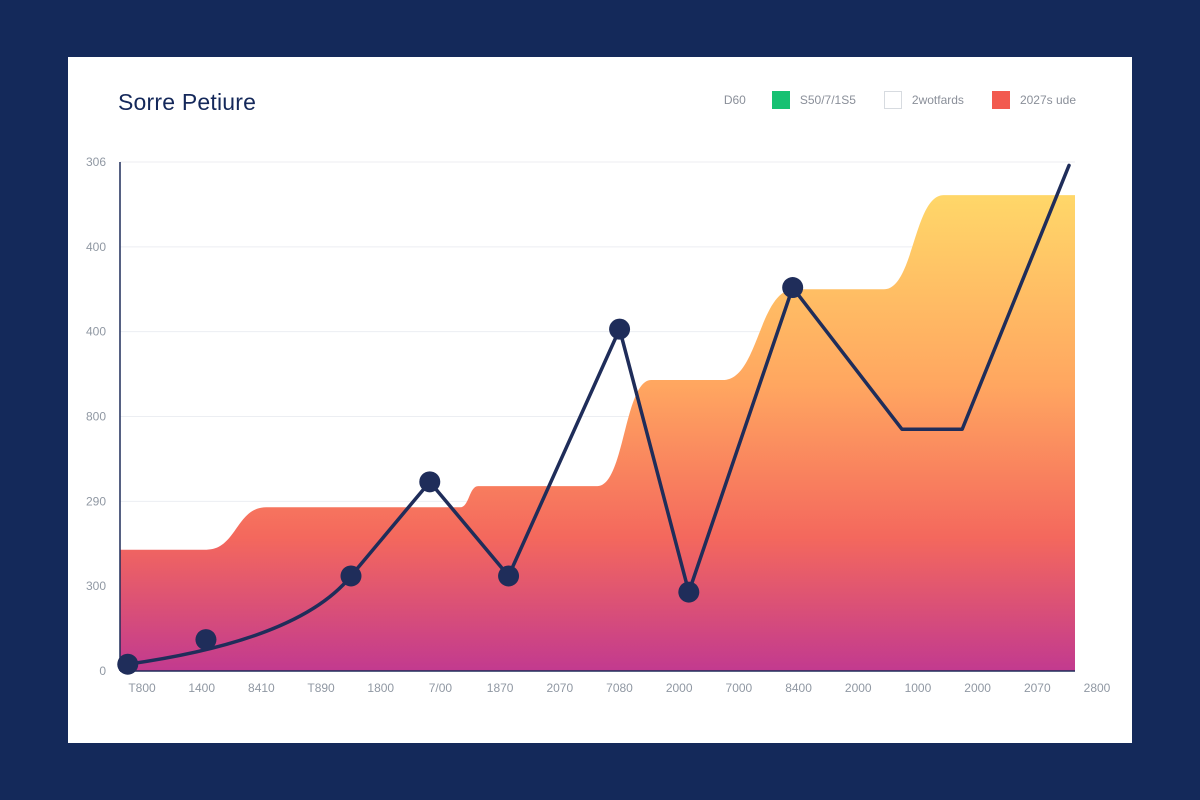 This screenshot has width=1200, height=800. Describe the element at coordinates (96, 586) in the screenshot. I see `y-tick-label: 300` at that location.